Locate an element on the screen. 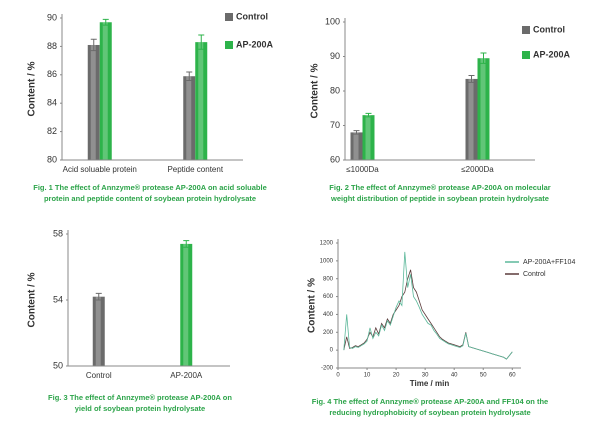 The width and height of the screenshot is (600, 433). x-tick-label: 0 is located at coordinates (338, 376).